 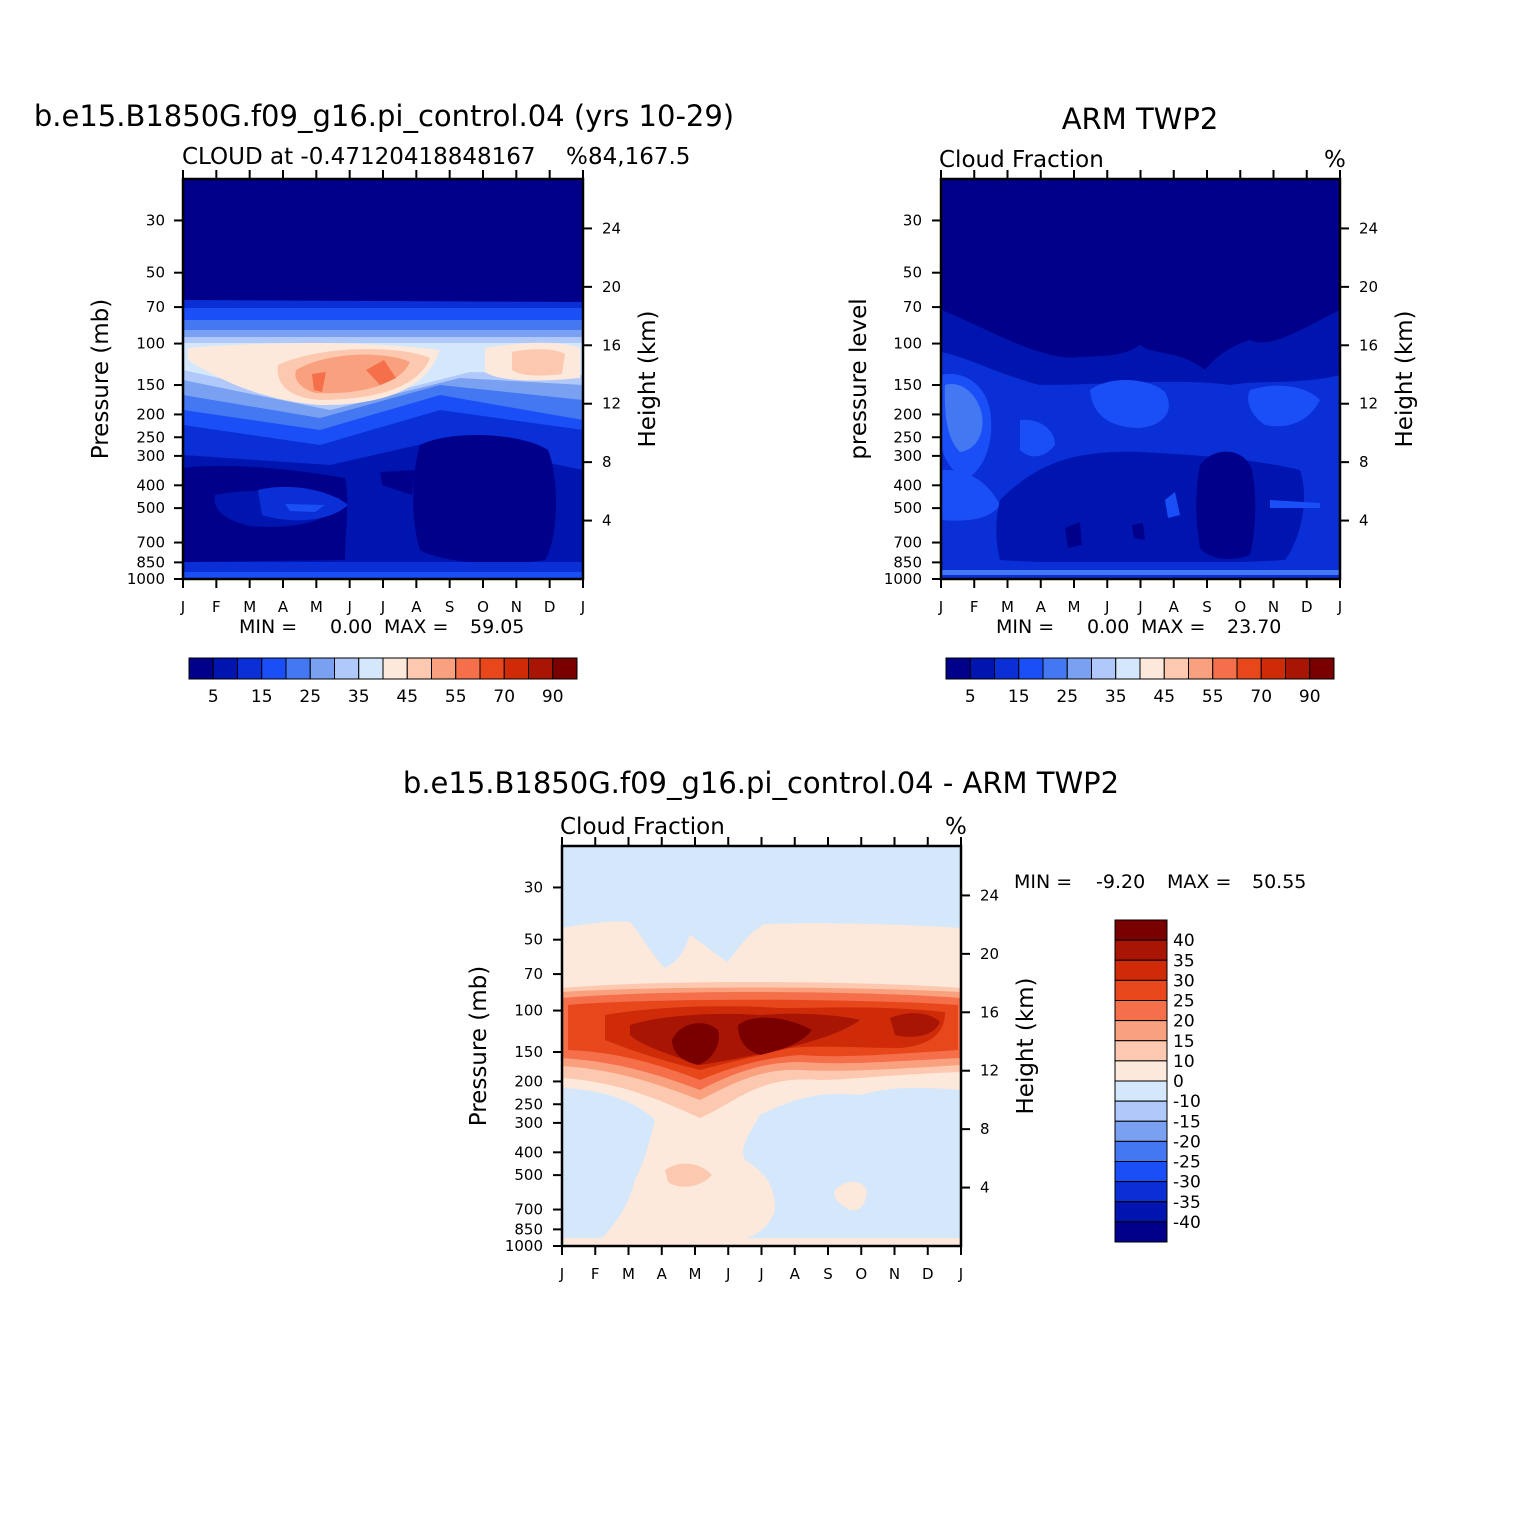 I want to click on pressure-tick-label: 700, so click(x=150, y=543).